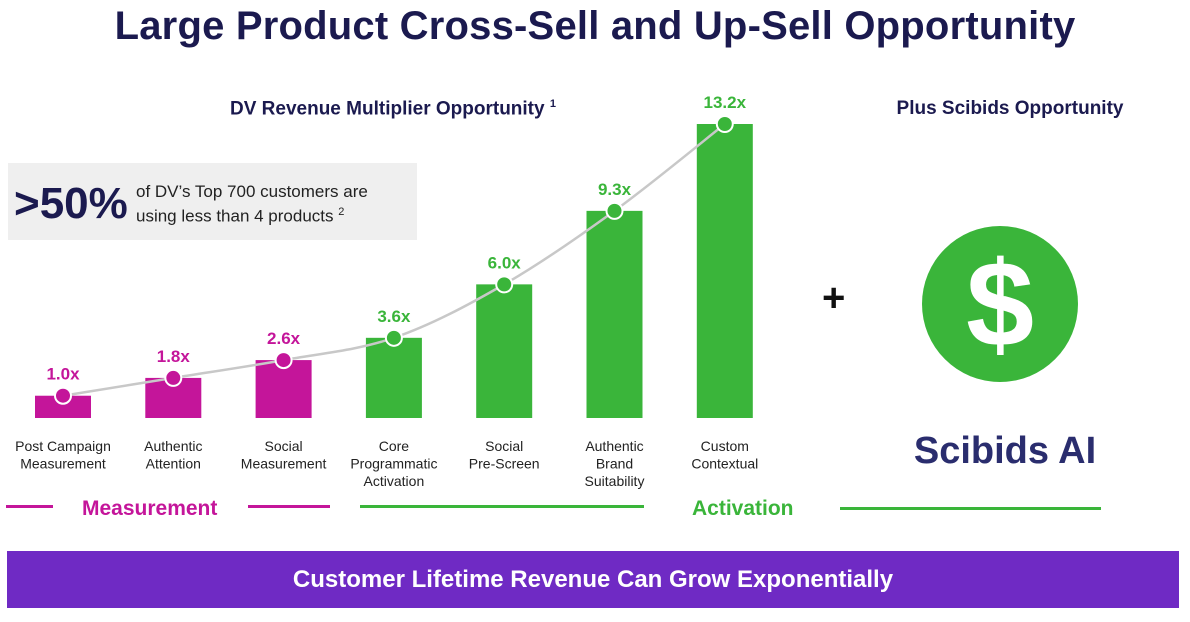 The width and height of the screenshot is (1190, 622). What do you see at coordinates (504, 455) in the screenshot?
I see `category-label: Social Pre-Screen` at bounding box center [504, 455].